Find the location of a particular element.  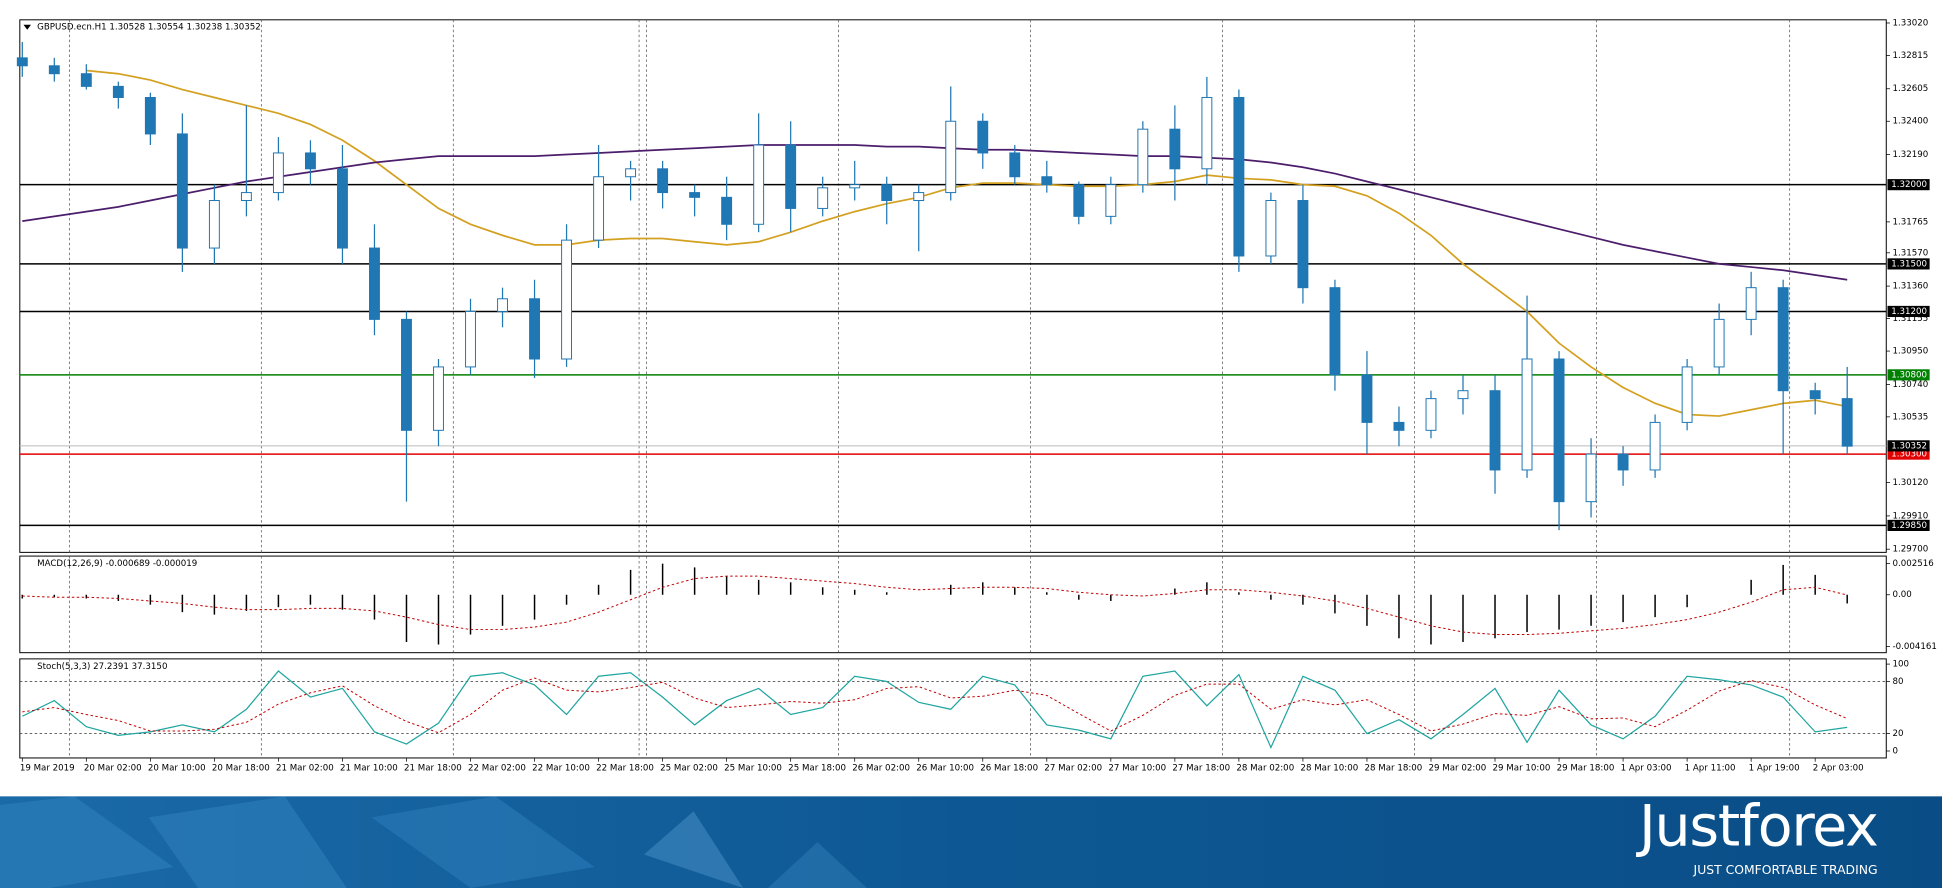

level-label: 1.32000 is located at coordinates (1909, 185).